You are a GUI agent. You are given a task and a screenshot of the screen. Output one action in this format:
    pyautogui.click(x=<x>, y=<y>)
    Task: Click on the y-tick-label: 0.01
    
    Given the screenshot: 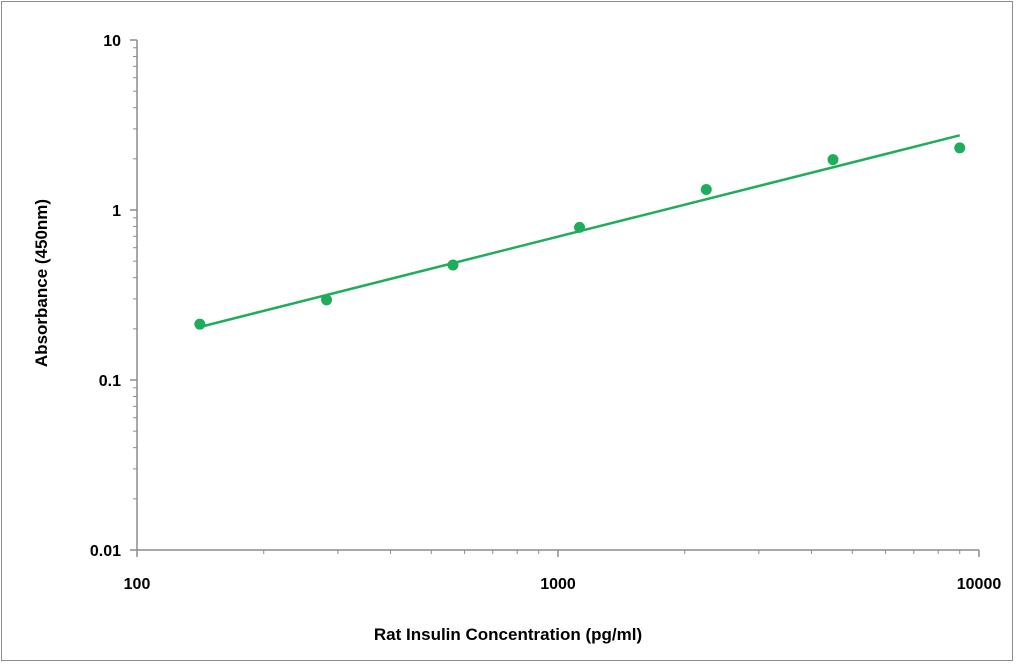 What is the action you would take?
    pyautogui.click(x=105, y=551)
    